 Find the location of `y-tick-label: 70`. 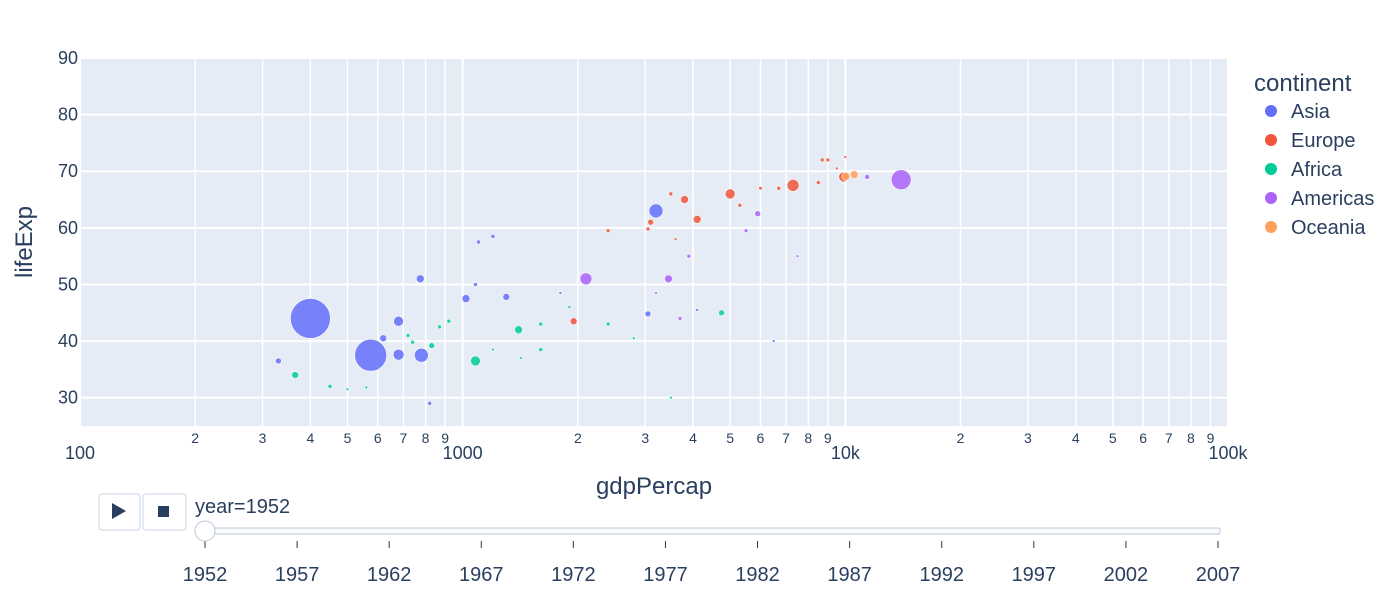

y-tick-label: 70 is located at coordinates (68, 171).